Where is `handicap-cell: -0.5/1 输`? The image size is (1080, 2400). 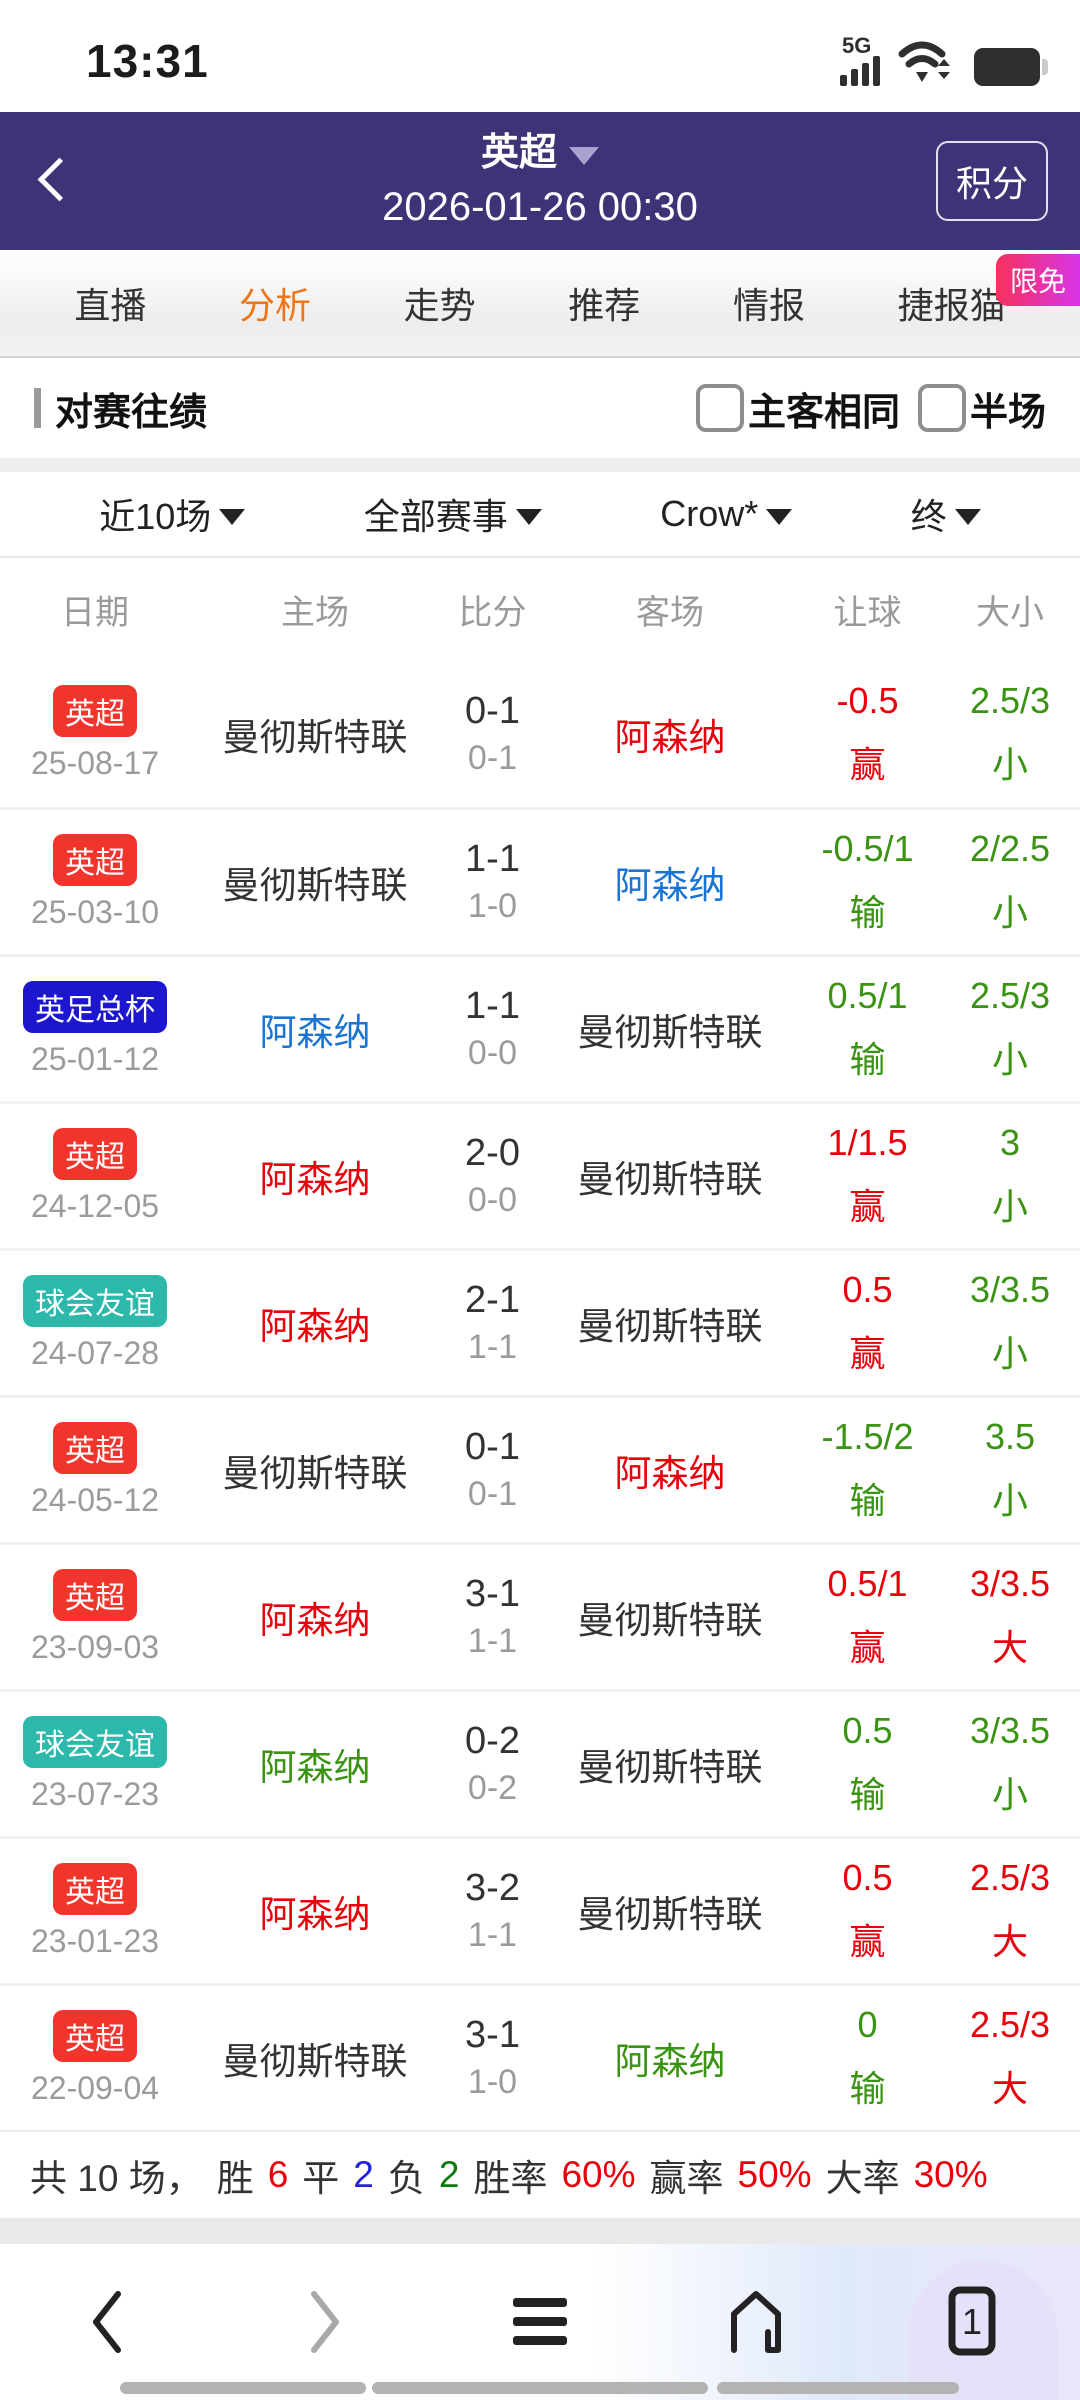 handicap-cell: -0.5/1 输 is located at coordinates (867, 882).